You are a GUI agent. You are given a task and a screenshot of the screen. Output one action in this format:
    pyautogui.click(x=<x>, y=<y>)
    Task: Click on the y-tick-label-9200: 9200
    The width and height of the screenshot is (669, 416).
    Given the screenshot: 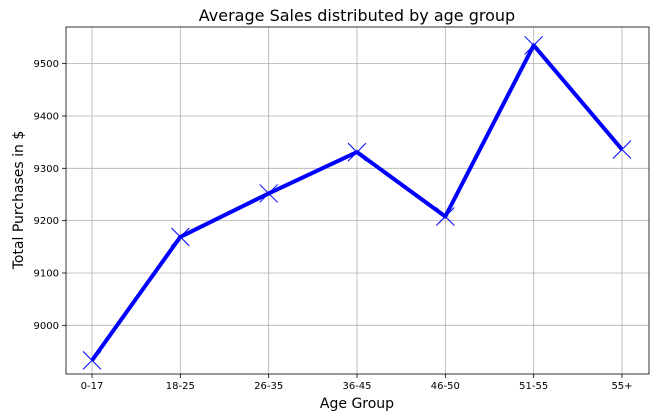 What is the action you would take?
    pyautogui.click(x=46, y=221)
    